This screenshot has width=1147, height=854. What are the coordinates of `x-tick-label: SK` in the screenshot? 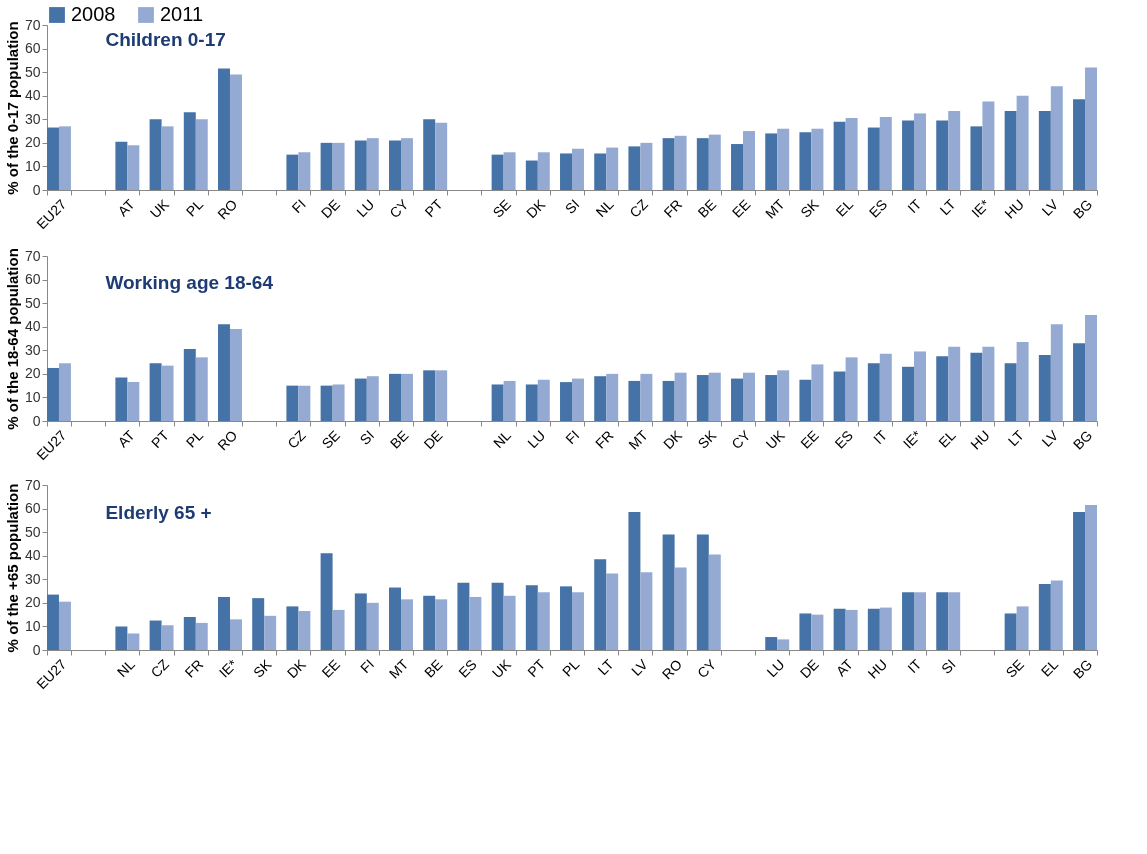 It's located at (263, 668).